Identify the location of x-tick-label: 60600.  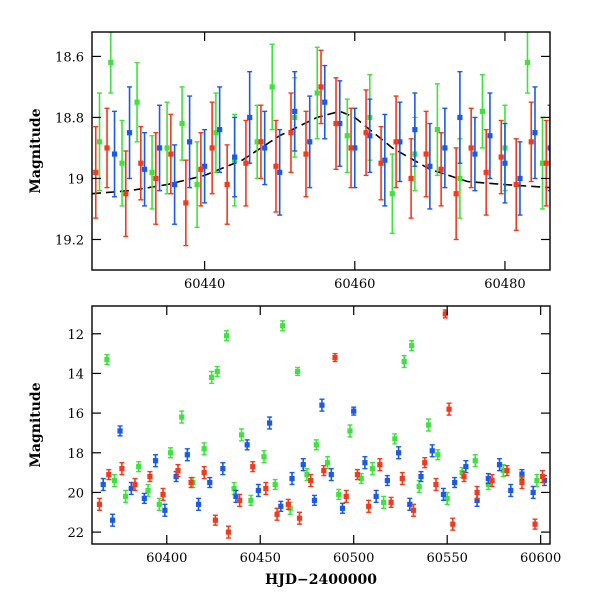
(540, 558).